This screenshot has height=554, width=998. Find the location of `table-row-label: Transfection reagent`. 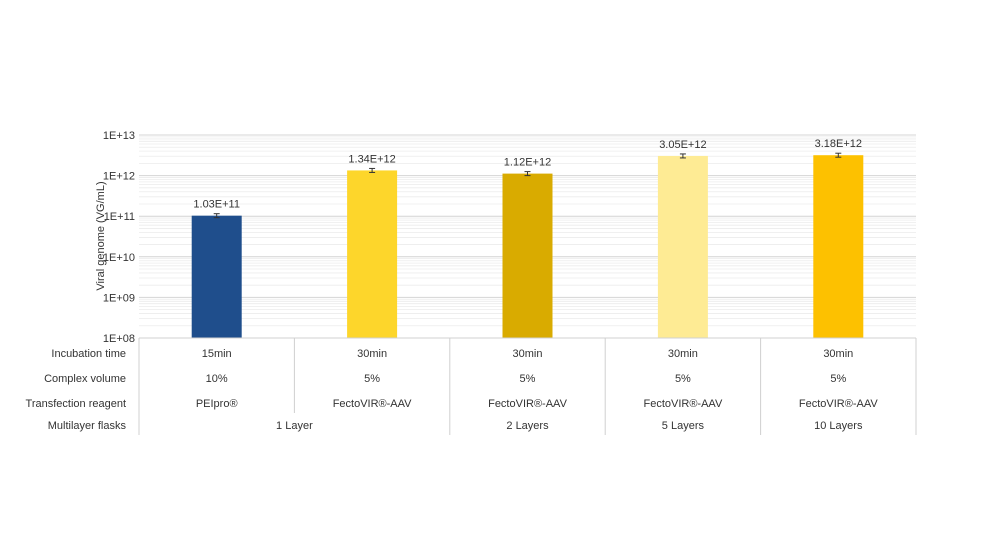

table-row-label: Transfection reagent is located at coordinates (76, 404).